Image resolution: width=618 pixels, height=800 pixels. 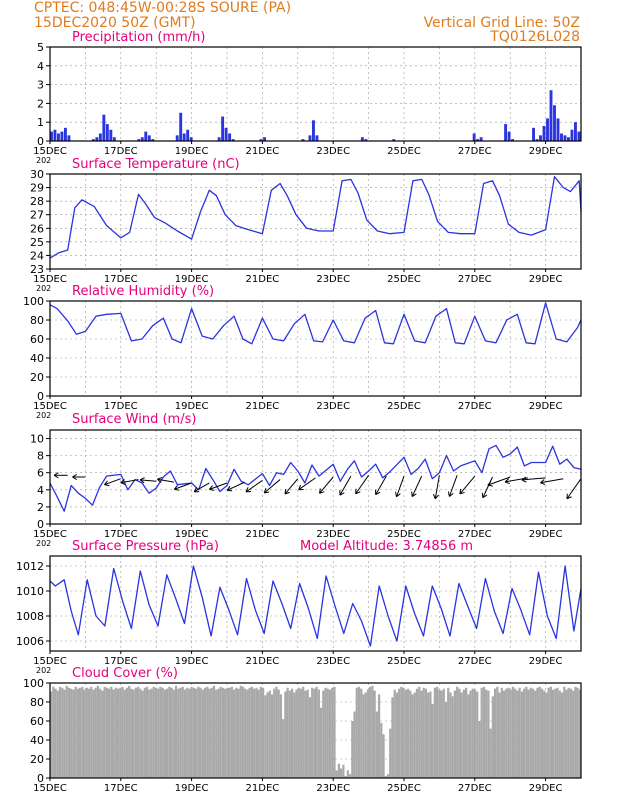 I want to click on x-tick-label: 25DEC, so click(x=404, y=151).